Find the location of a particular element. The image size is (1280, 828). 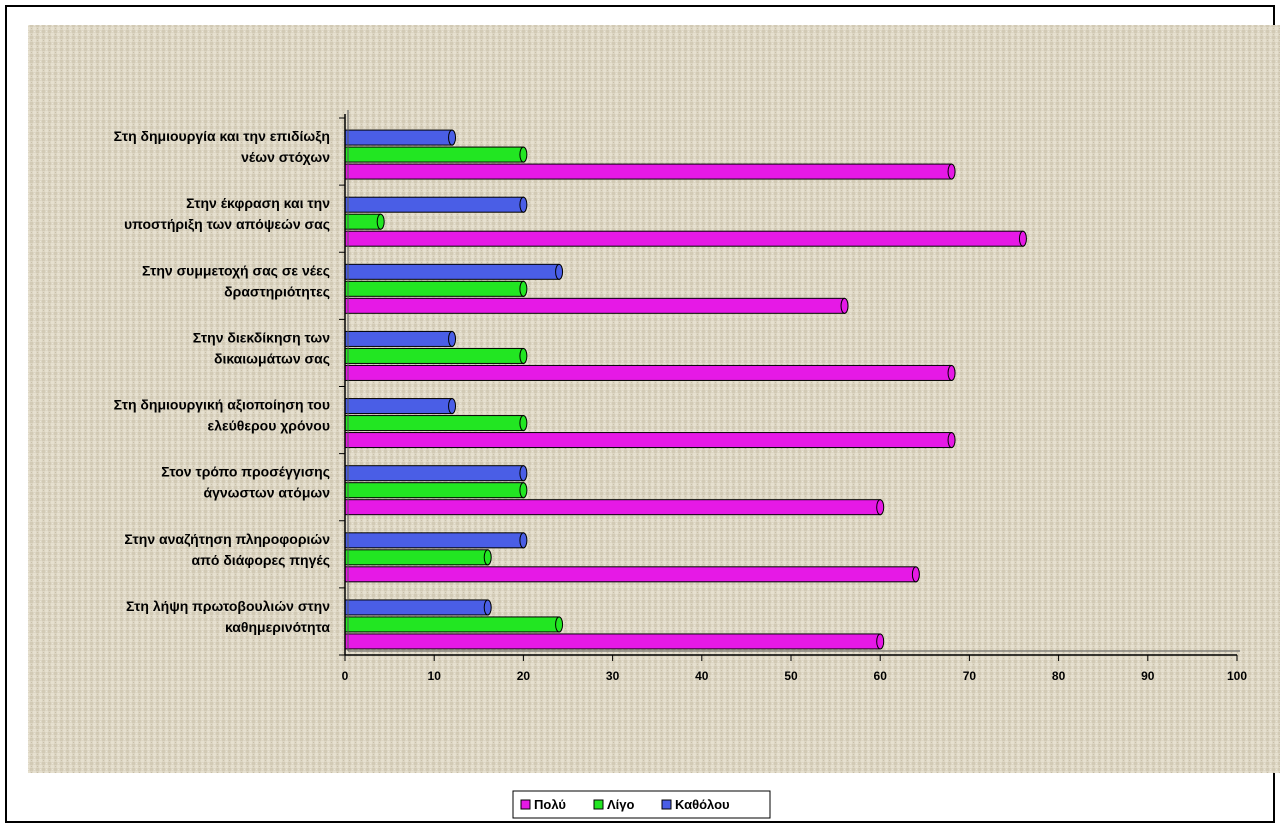

bar-Λίγο-2 is located at coordinates (436, 288).